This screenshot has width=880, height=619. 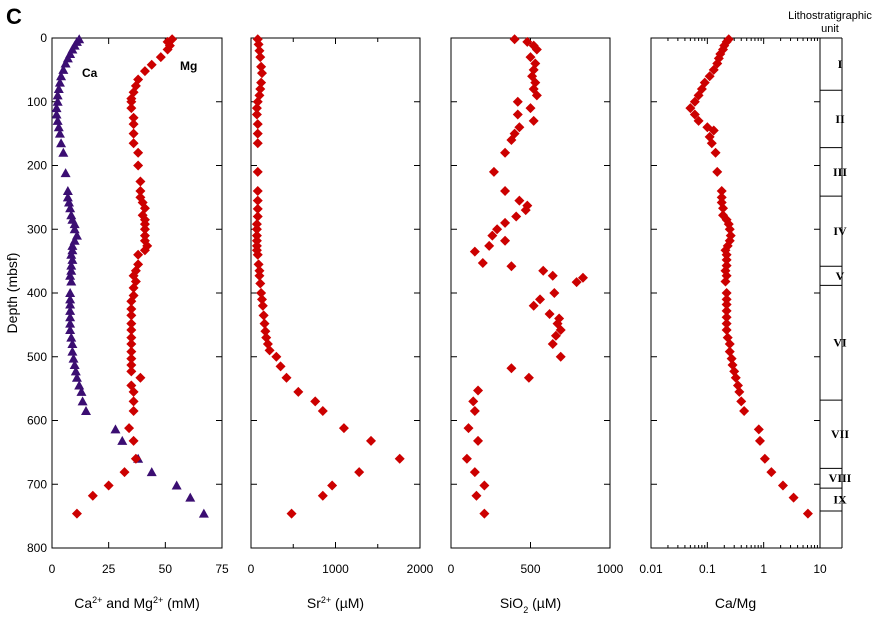 What do you see at coordinates (14, 16) in the screenshot?
I see `panel-letter: C` at bounding box center [14, 16].